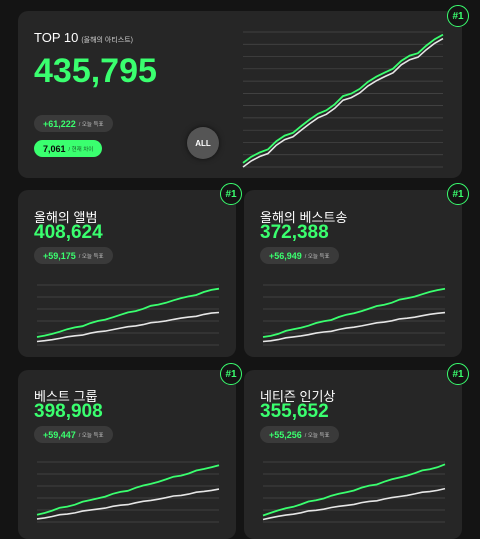  What do you see at coordinates (107, 40) in the screenshot?
I see `title-subtitle: (올해의 아티스트)` at bounding box center [107, 40].